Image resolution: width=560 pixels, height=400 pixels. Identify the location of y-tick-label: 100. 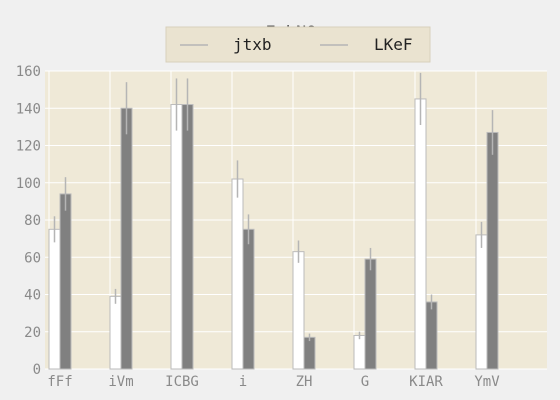
(28, 184).